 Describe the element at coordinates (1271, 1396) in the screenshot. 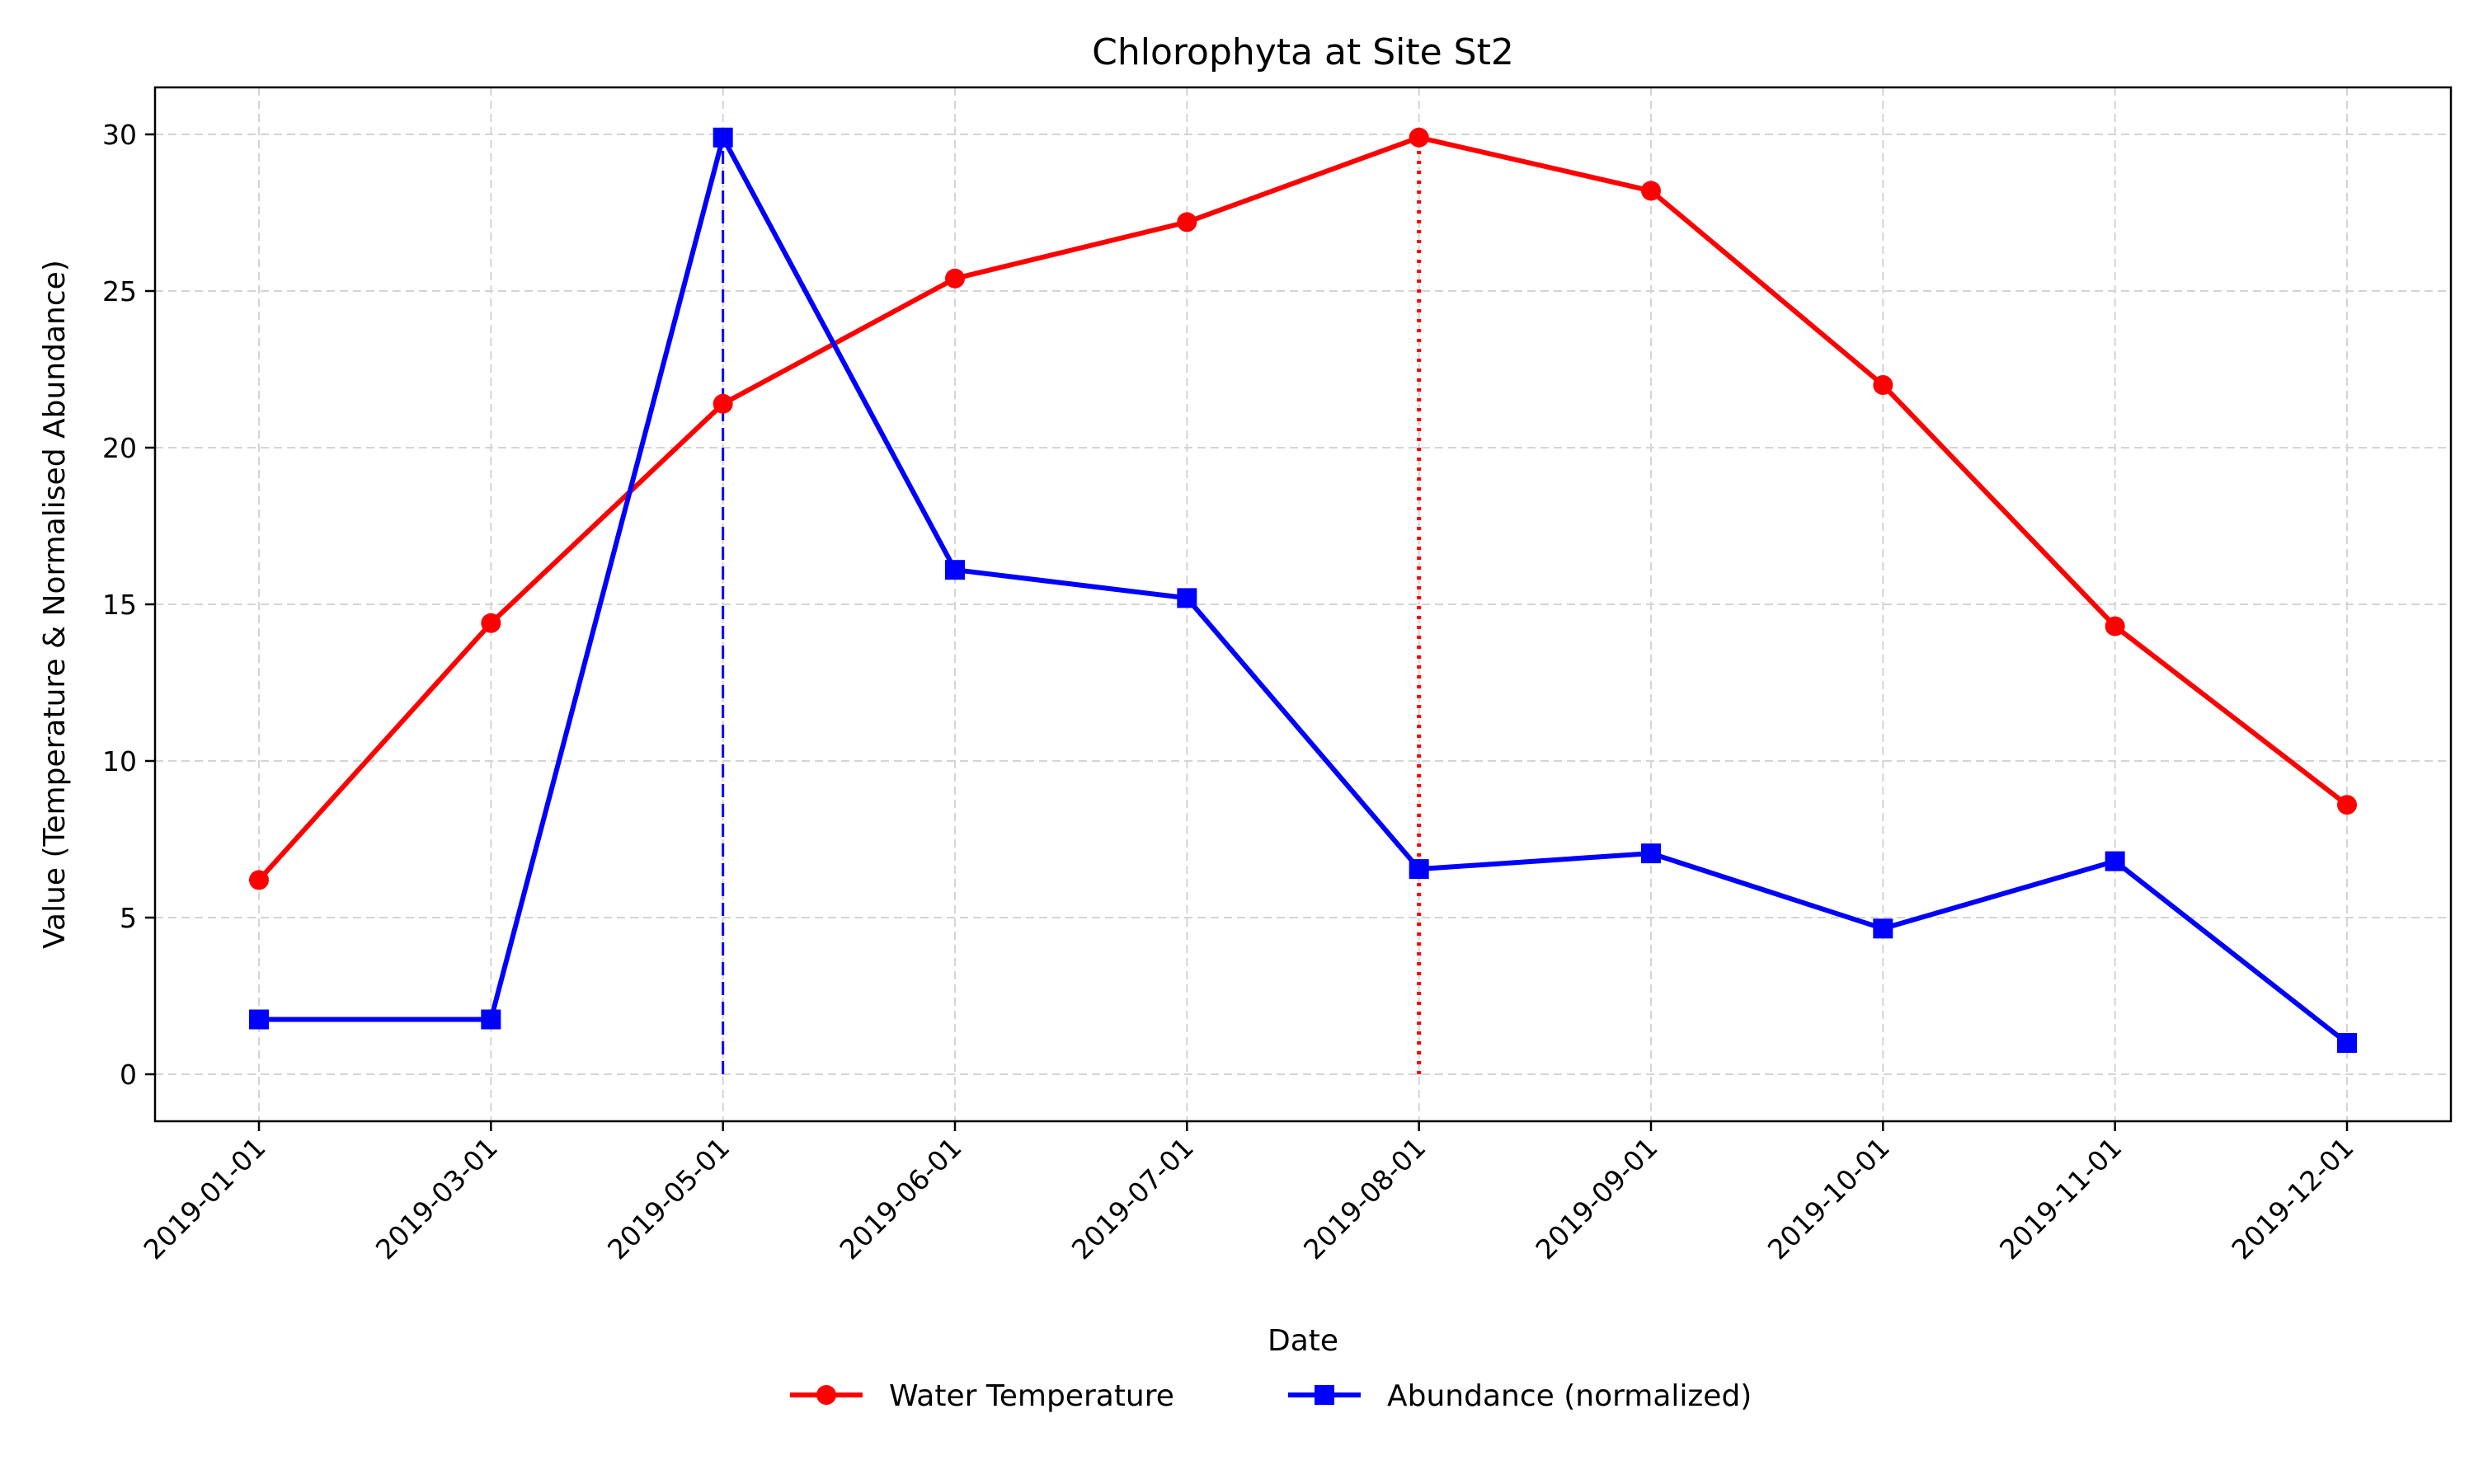

I see `legend: Water Temperature Abundance (normalized)` at that location.